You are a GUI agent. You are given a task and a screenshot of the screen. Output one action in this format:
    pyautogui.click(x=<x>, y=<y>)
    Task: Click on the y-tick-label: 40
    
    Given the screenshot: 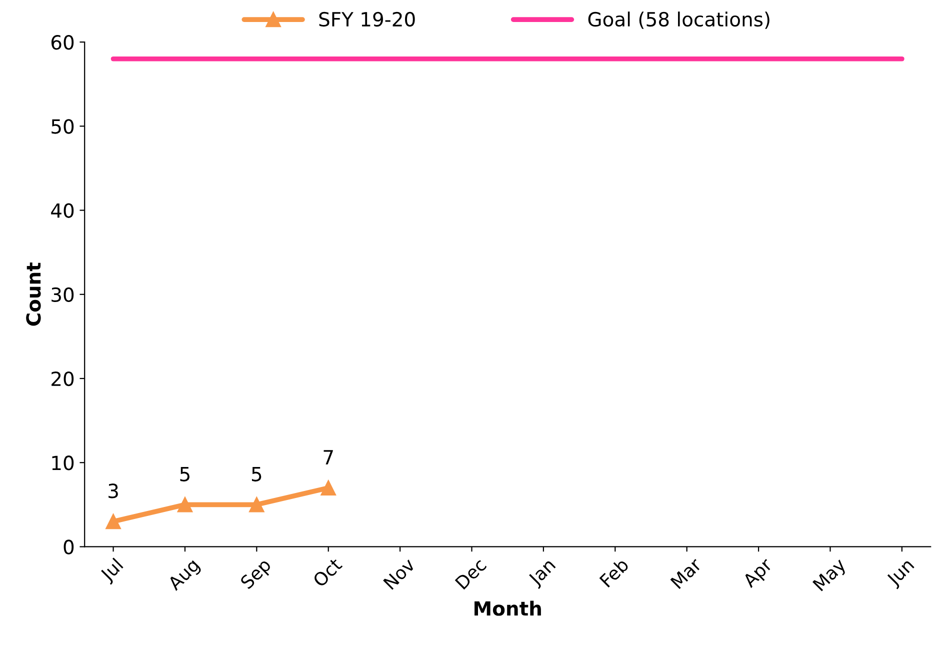 What is the action you would take?
    pyautogui.click(x=62, y=210)
    